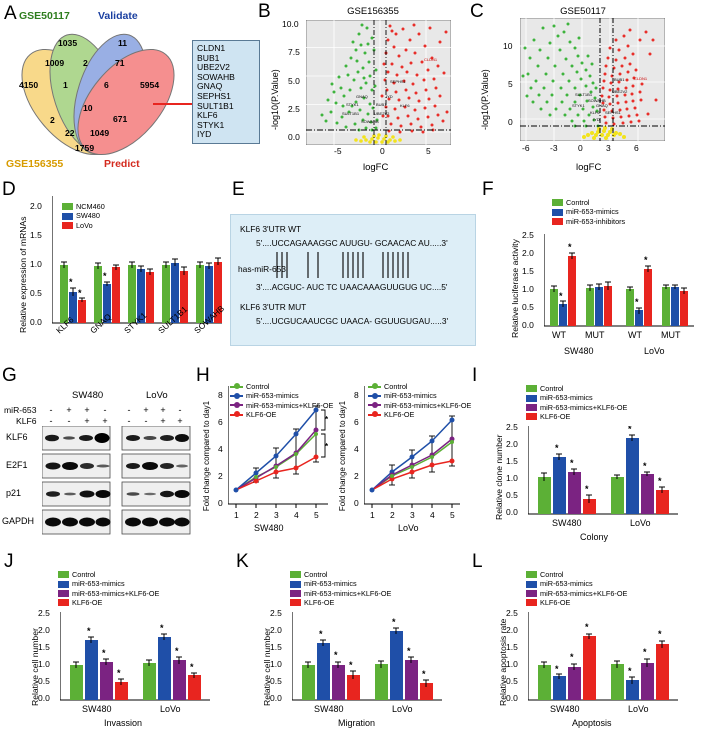 Image resolution: width=719 pixels, height=738 pixels. I want to click on panel-j-xlabel: Invassion, so click(123, 723).